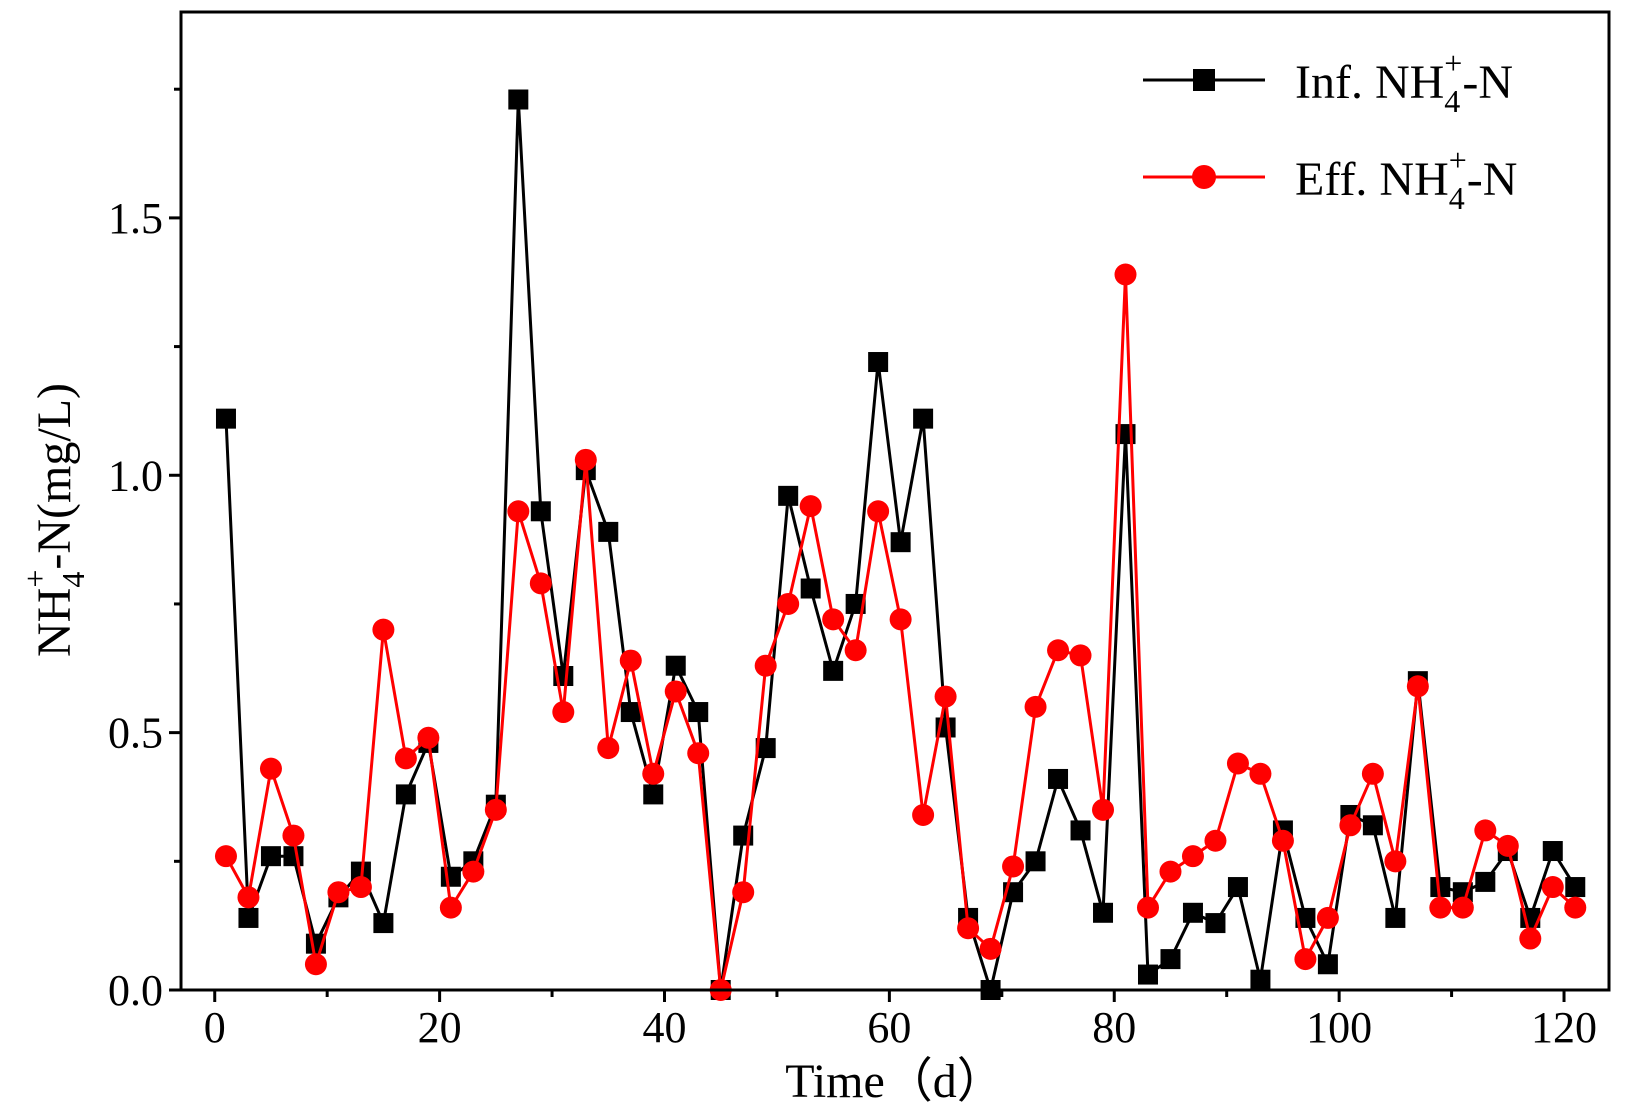 The width and height of the screenshot is (1626, 1115). I want to click on legend-label-inf-base: Inf. NH, so click(1369, 82).